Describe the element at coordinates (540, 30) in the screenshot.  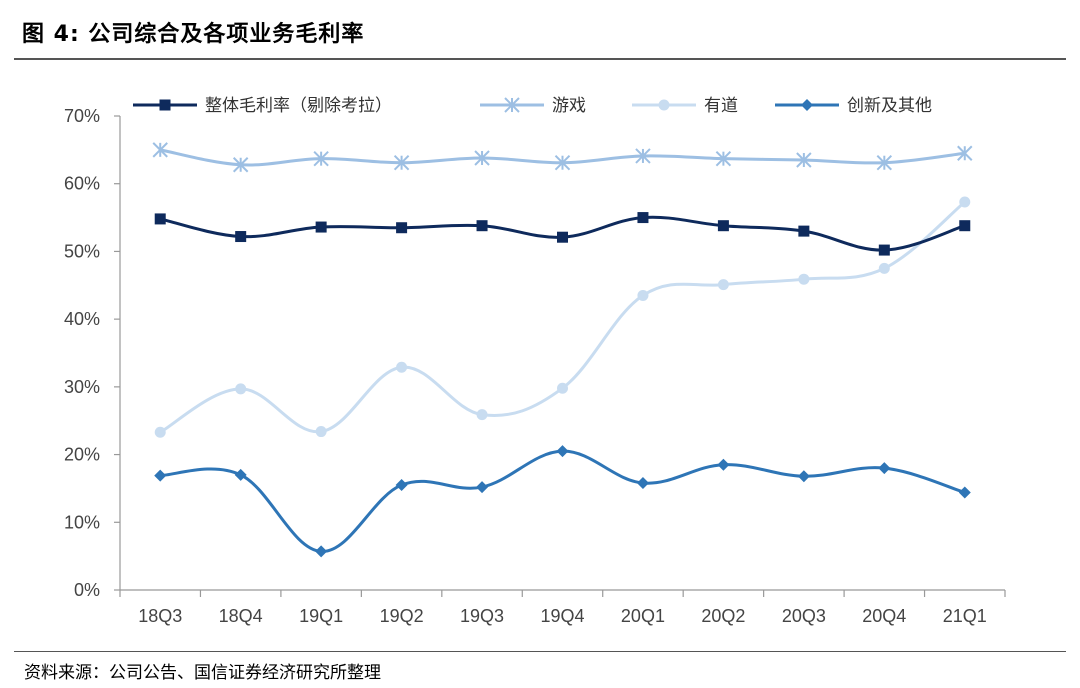
I see `figure-header: 图 4: 公司综合及各项业务毛利率` at that location.